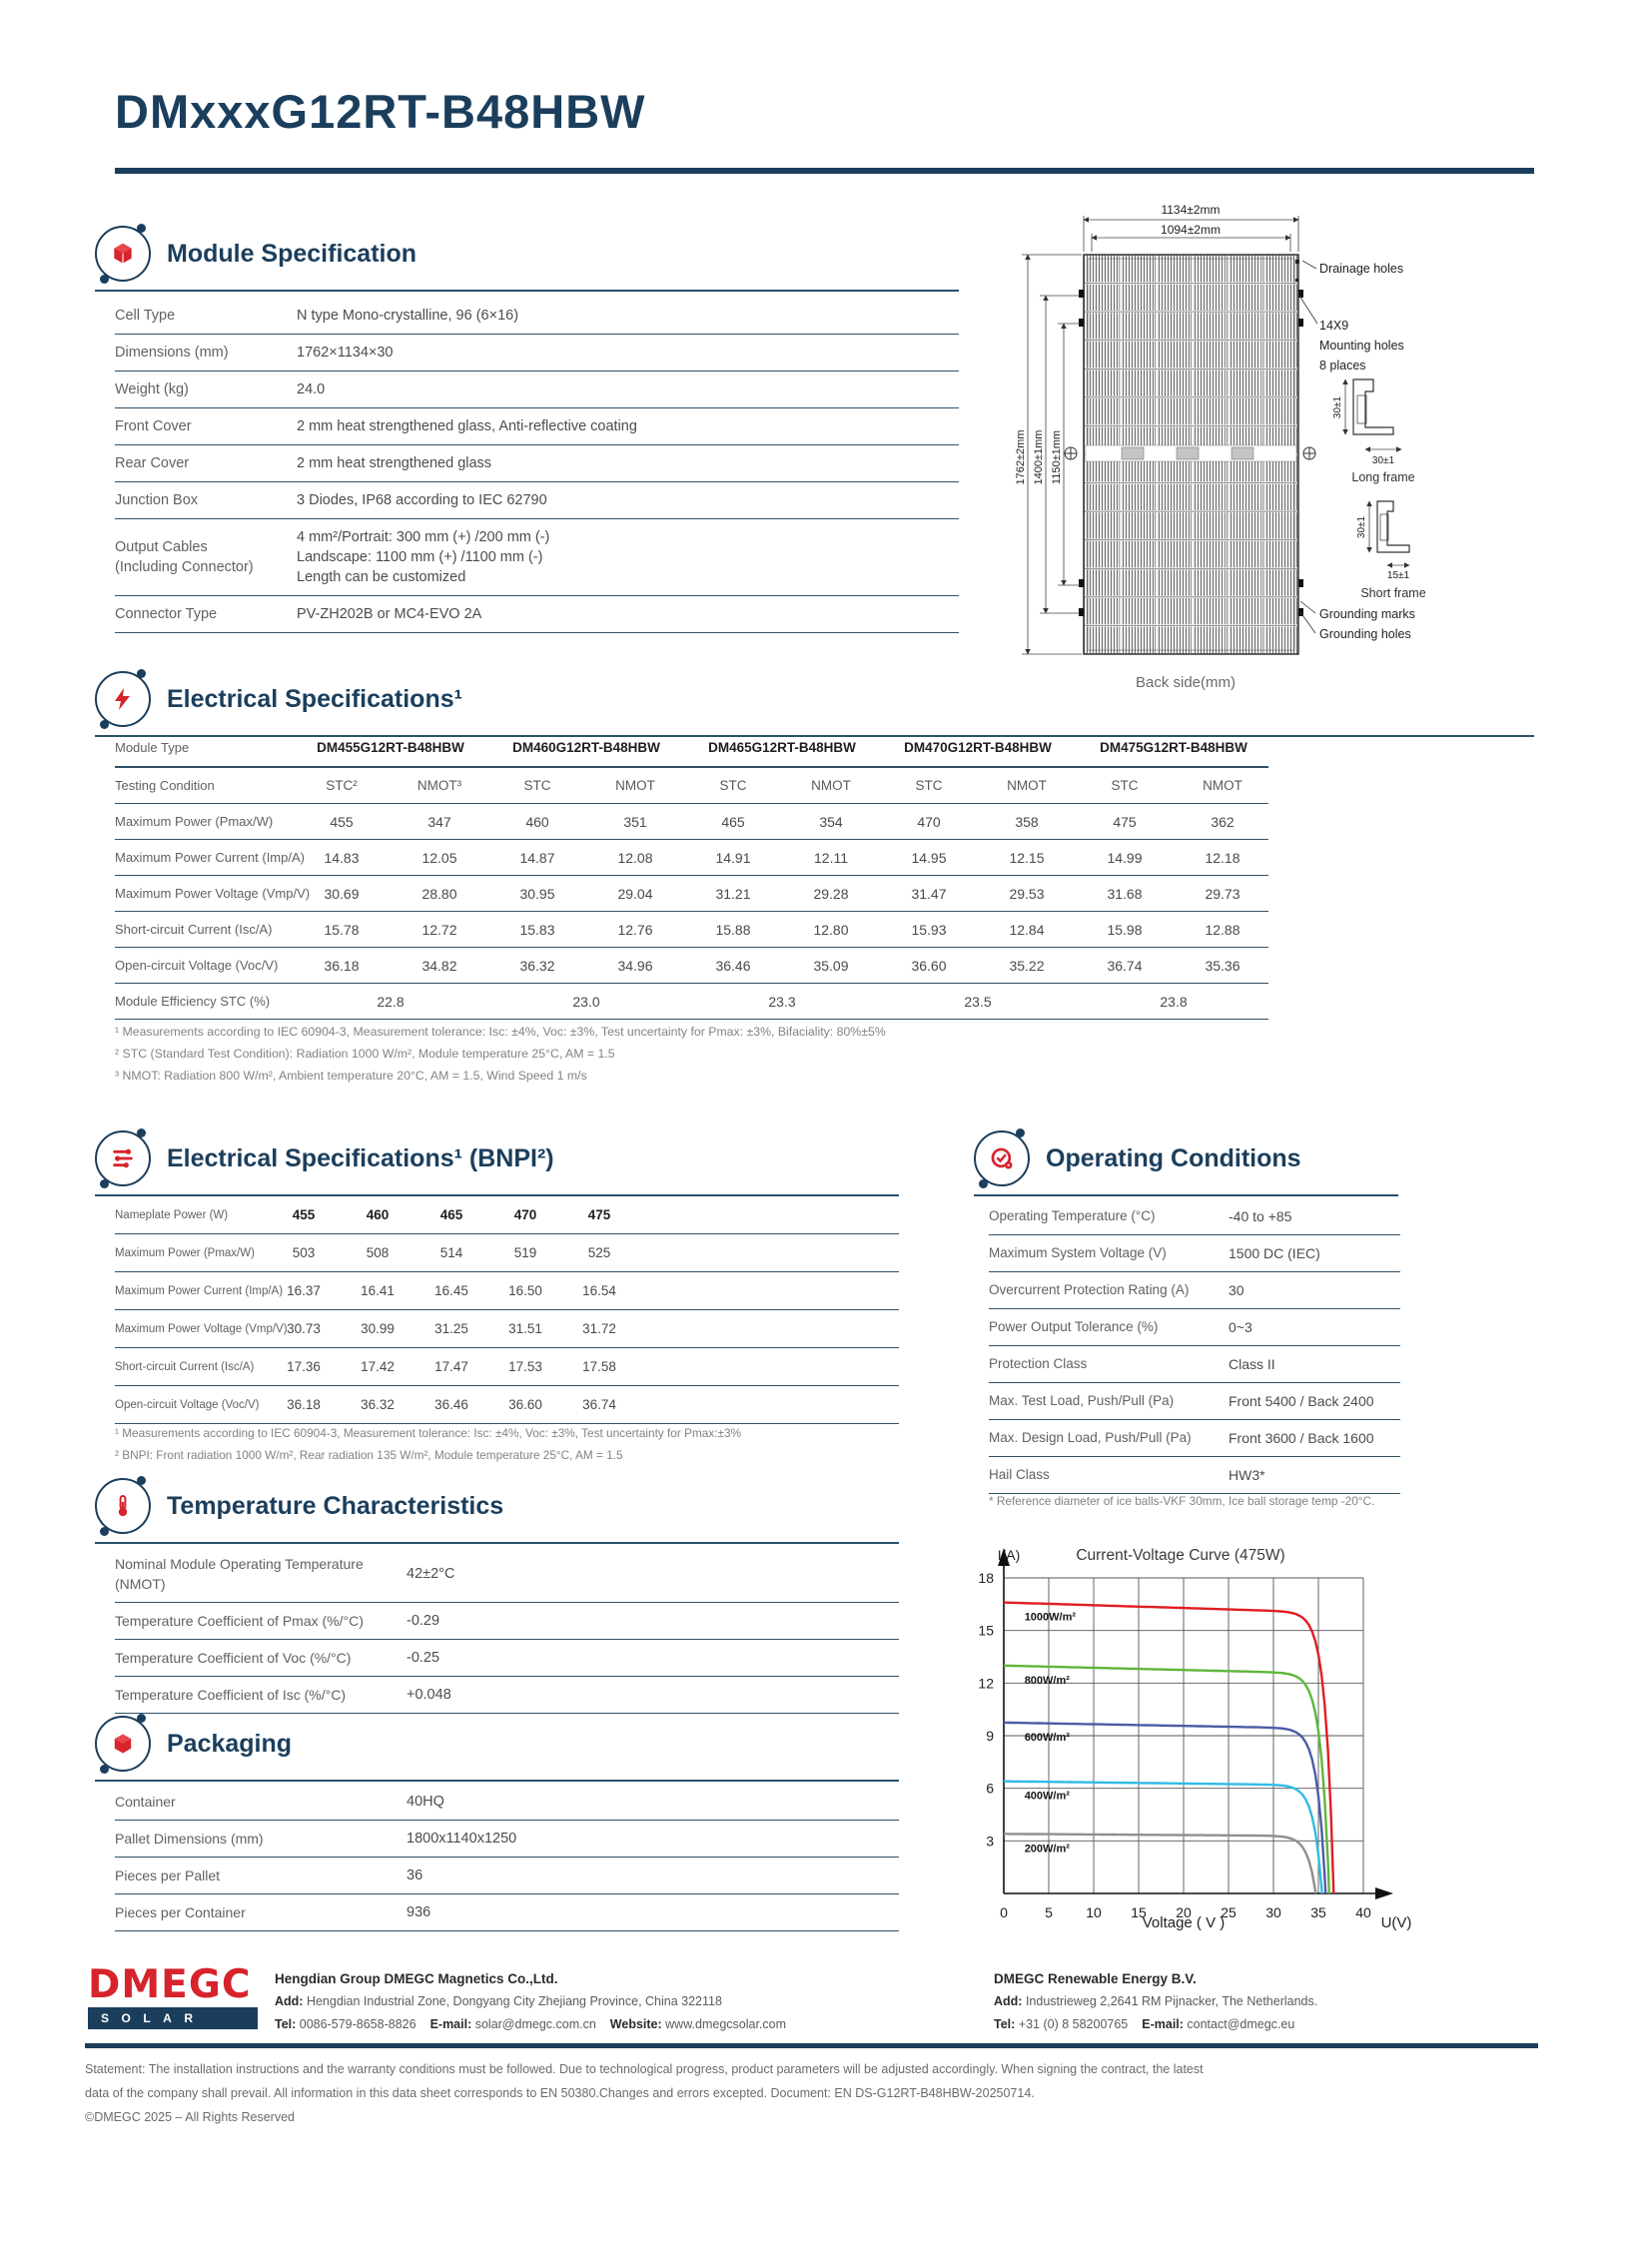 The width and height of the screenshot is (1652, 2242). Describe the element at coordinates (1223, 821) in the screenshot. I see `cell-value: 362` at that location.